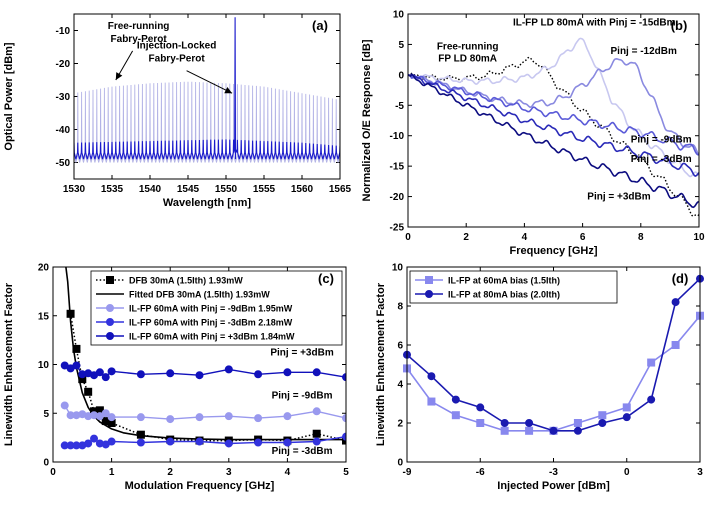 This screenshot has width=711, height=513. I want to click on panel-a-xtick-label: 1565, so click(340, 189).